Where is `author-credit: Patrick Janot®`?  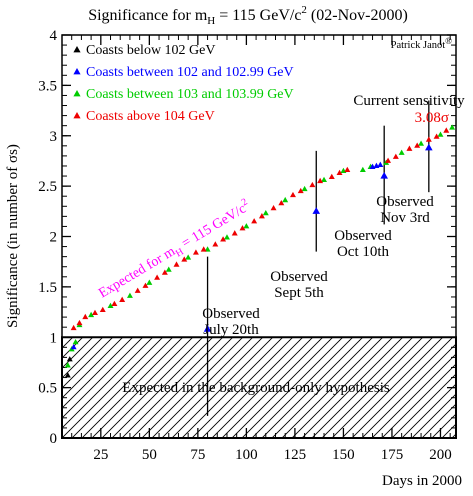
author-credit: Patrick Janot® is located at coordinates (422, 43).